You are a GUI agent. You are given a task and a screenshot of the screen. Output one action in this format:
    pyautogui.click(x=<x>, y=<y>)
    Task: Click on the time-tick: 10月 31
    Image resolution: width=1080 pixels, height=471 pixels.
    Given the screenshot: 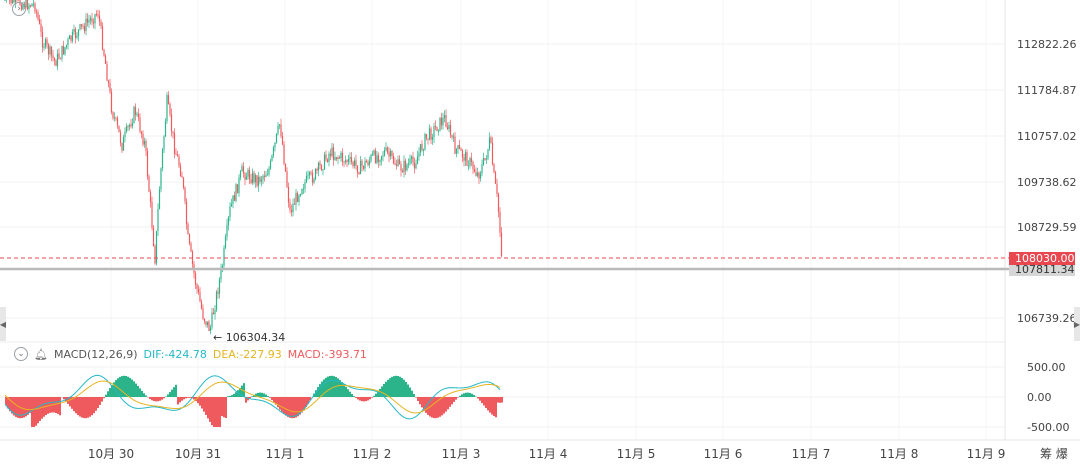 What is the action you would take?
    pyautogui.click(x=198, y=454)
    